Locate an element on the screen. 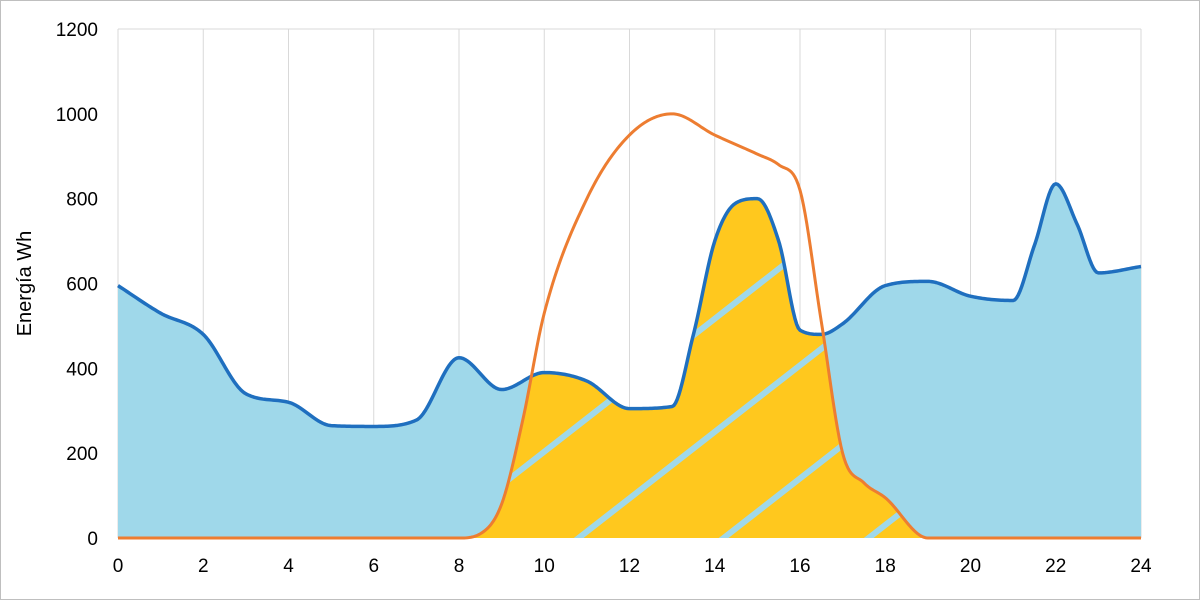 This screenshot has height=600, width=1200. x-tick-label: 12 is located at coordinates (629, 566).